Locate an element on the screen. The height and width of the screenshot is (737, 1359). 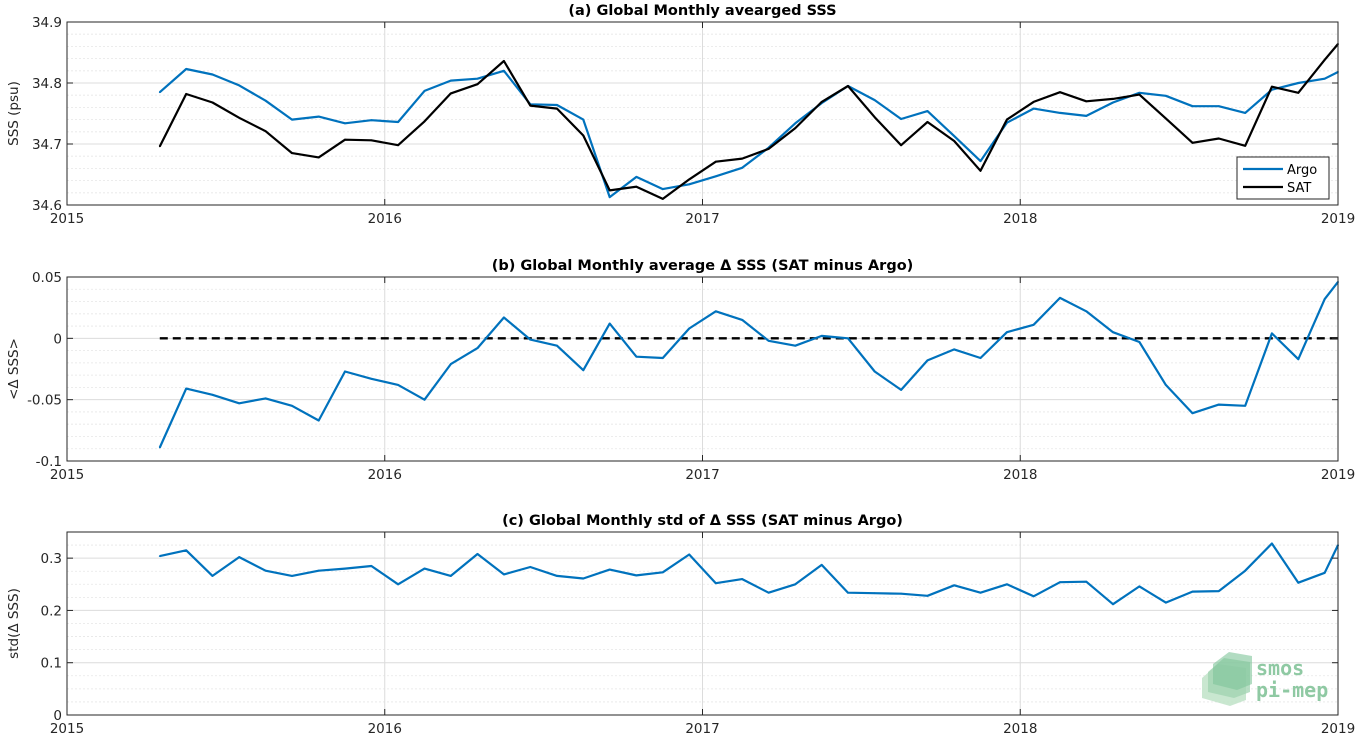
series-delta is located at coordinates (748, 574).